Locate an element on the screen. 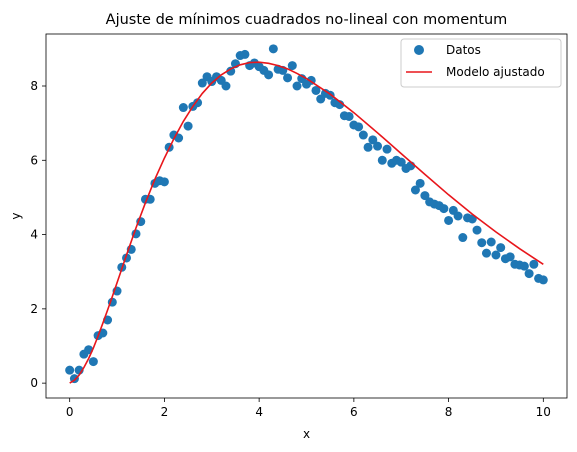  x-tick-label: 0 is located at coordinates (70, 412).